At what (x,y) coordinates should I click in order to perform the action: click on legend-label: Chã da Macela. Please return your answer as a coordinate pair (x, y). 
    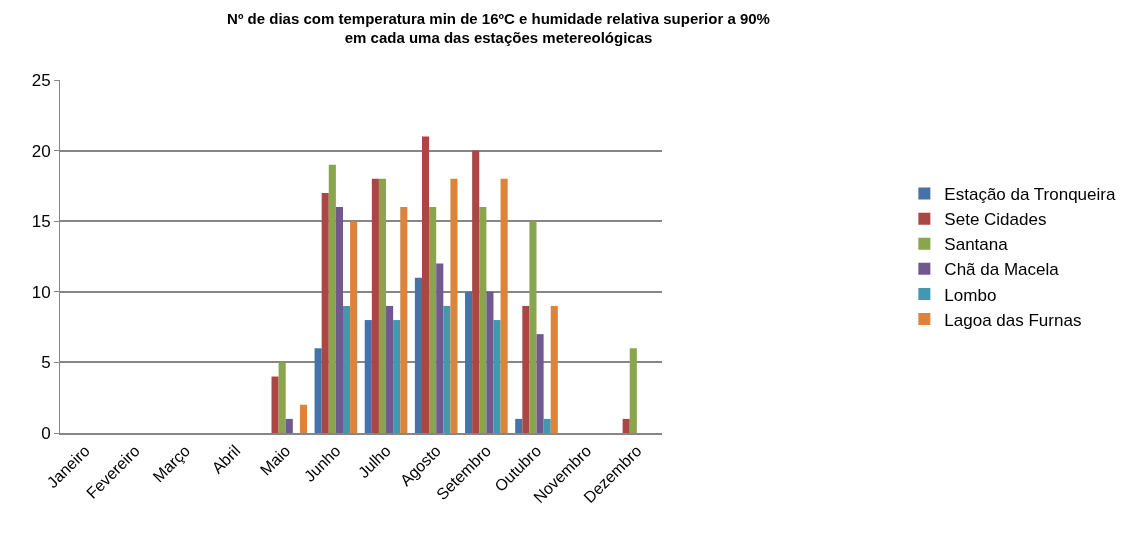
    Looking at the image, I should click on (1002, 270).